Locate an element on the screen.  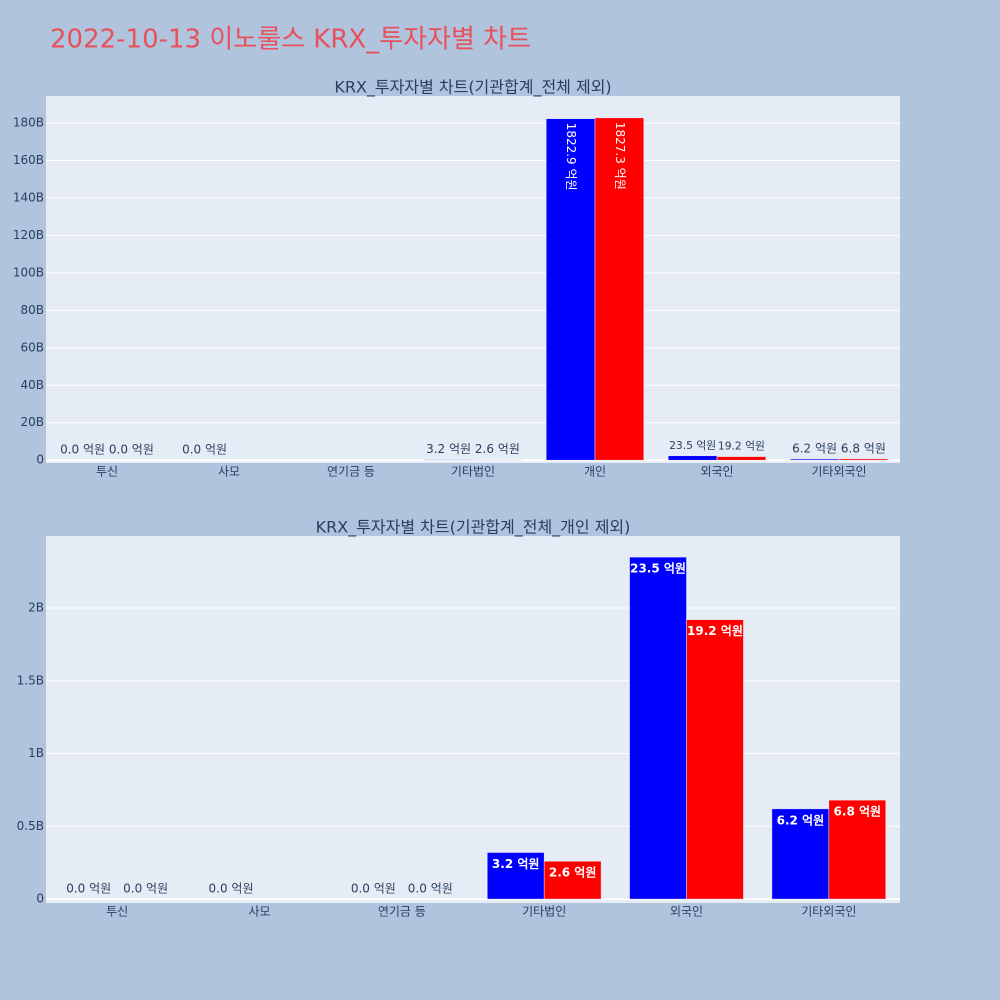
y-tick-label: 60B is located at coordinates (32, 347).